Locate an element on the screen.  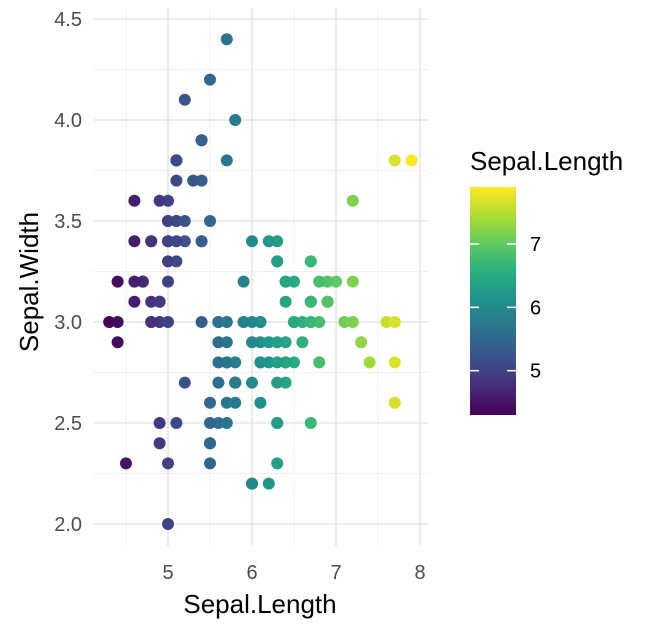
y-axis-title: Sepal.Width is located at coordinates (29, 282).